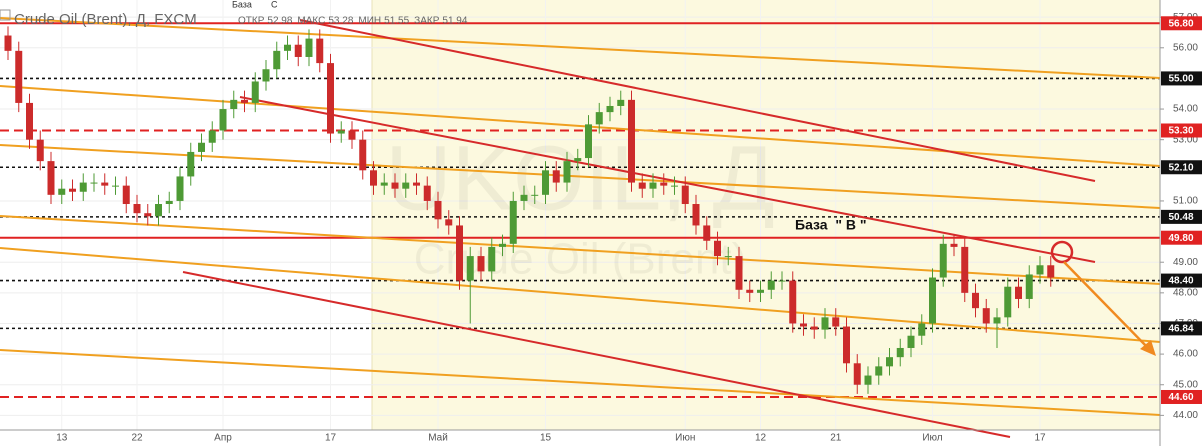  I want to click on x-tick-label: 21, so click(836, 438).